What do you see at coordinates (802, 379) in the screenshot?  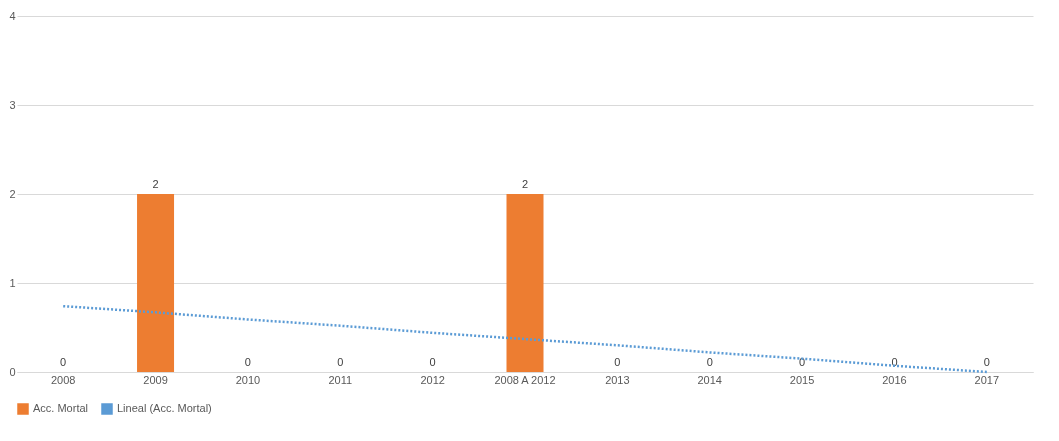 I see `x-tick-label: 2015` at bounding box center [802, 379].